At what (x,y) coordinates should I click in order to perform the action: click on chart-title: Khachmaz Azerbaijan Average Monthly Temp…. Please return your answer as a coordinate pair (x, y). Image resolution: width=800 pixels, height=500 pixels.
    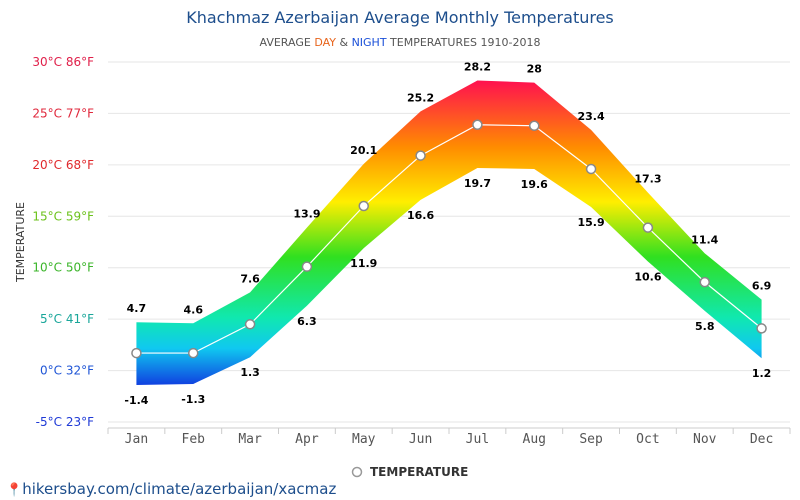
    Looking at the image, I should click on (400, 17).